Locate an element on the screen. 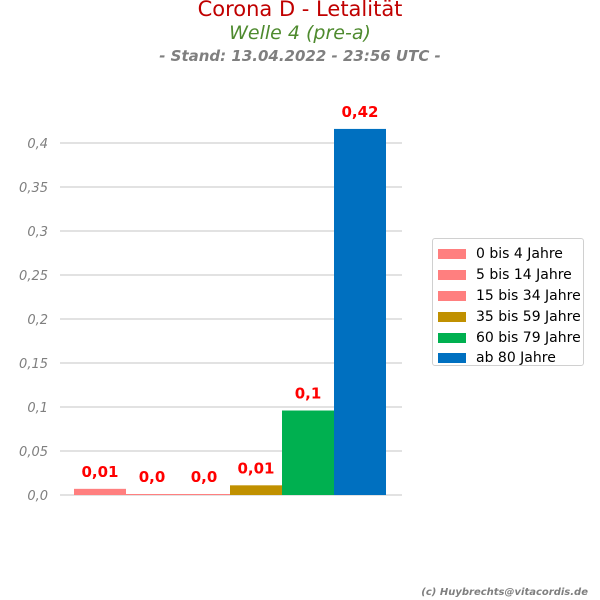 Image resolution: width=600 pixels, height=600 pixels. y-axis-ticks: 0,0 0,05 0,1 0,15 0,2 0,25 0,3 0,35 0,4 is located at coordinates (33, 320).